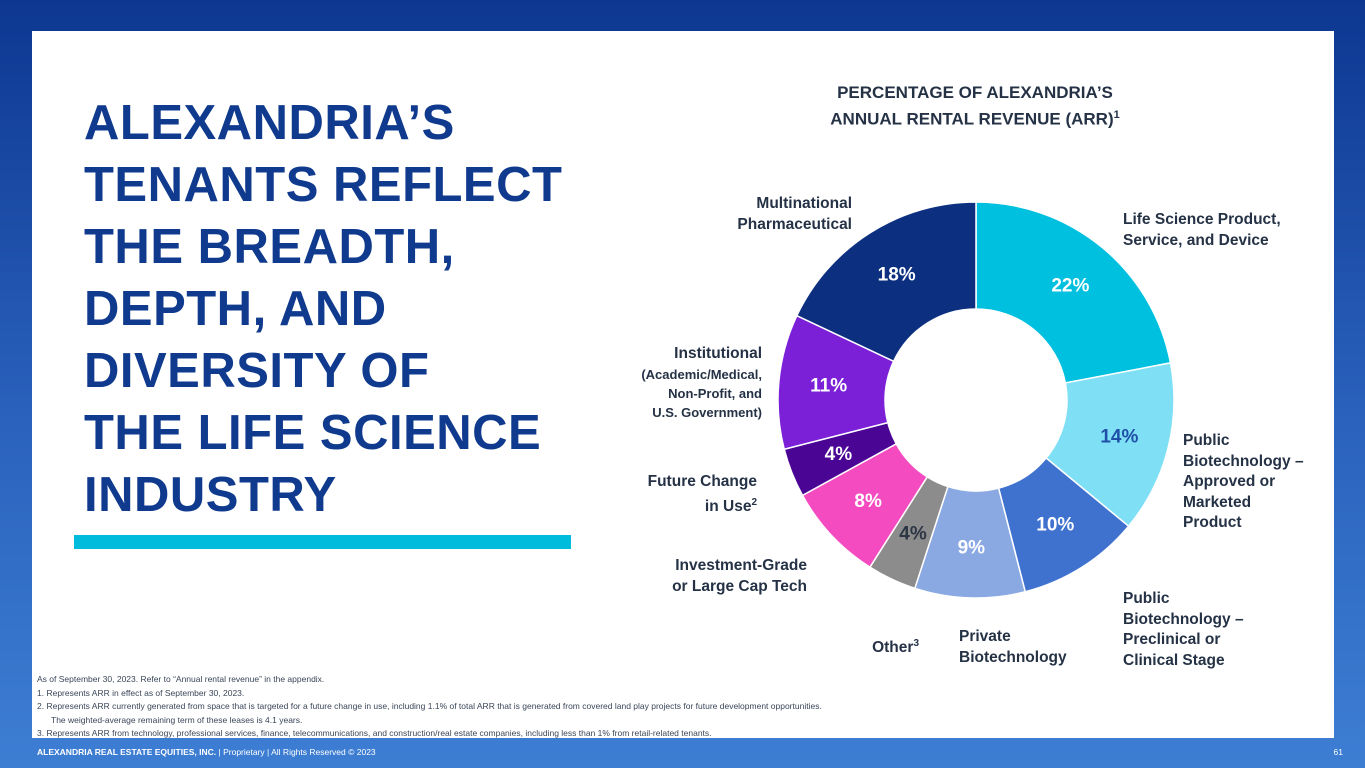  I want to click on label-subline: Non-Profit, and, so click(715, 393).